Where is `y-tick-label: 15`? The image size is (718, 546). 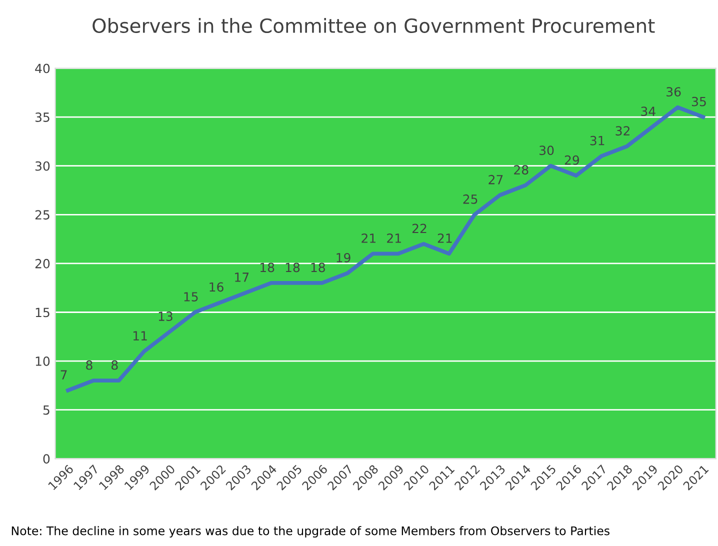
y-tick-label: 15 is located at coordinates (43, 313).